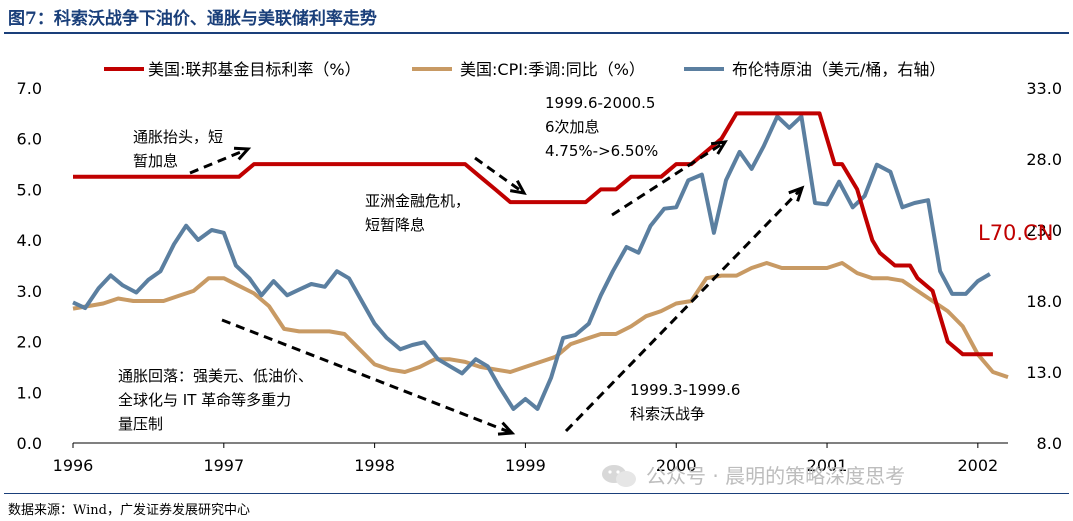 The height and width of the screenshot is (521, 1073). Describe the element at coordinates (1044, 301) in the screenshot. I see `right-tick-label: 18.0` at that location.